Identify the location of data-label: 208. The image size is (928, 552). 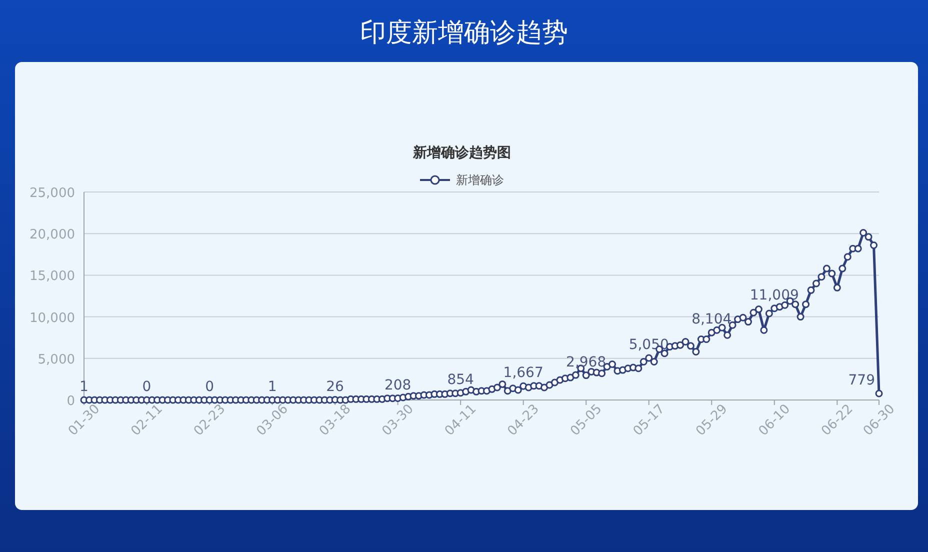
(398, 385).